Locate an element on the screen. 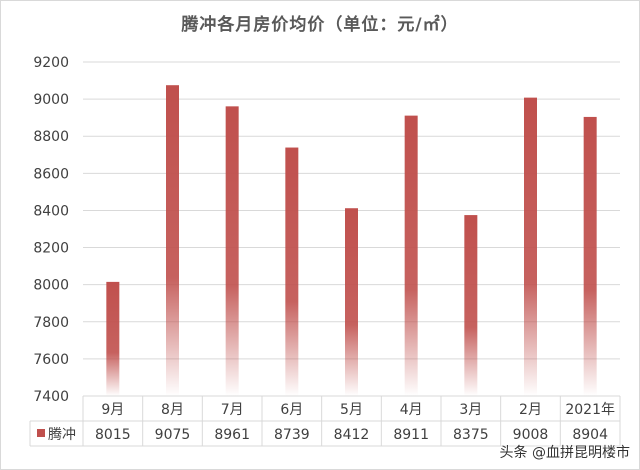 This screenshot has height=470, width=640. x-tick-label: 7月 is located at coordinates (232, 410).